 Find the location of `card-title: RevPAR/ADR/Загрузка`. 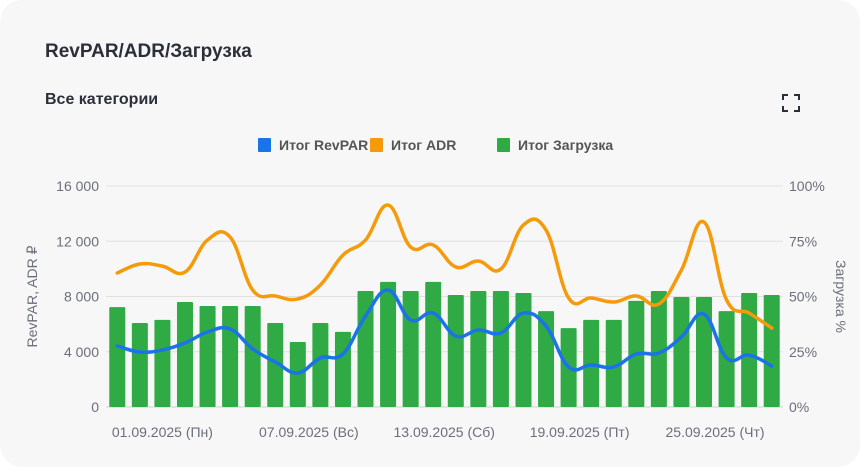

card-title: RevPAR/ADR/Загрузка is located at coordinates (148, 51).